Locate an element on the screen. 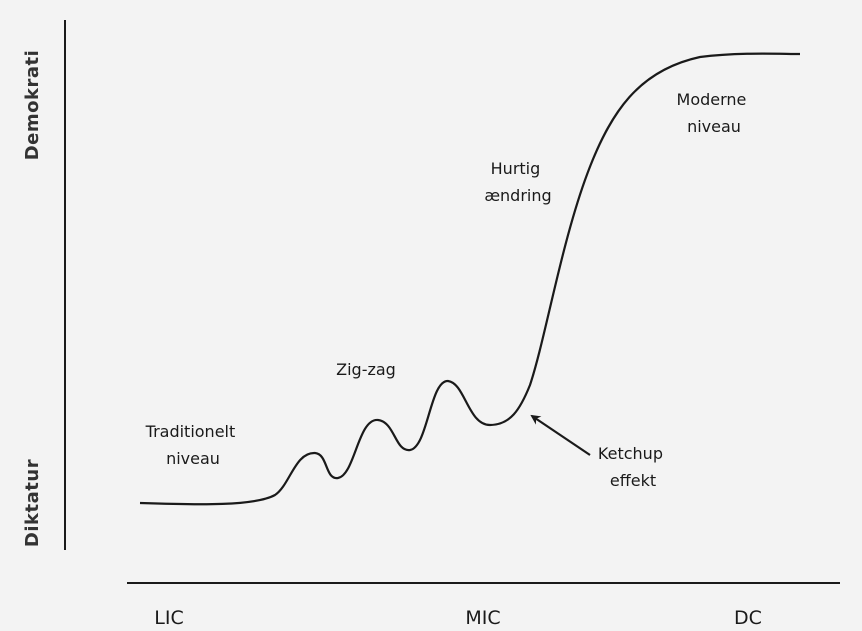 The height and width of the screenshot is (631, 862). annotation-line: Zig-zag is located at coordinates (366, 369).